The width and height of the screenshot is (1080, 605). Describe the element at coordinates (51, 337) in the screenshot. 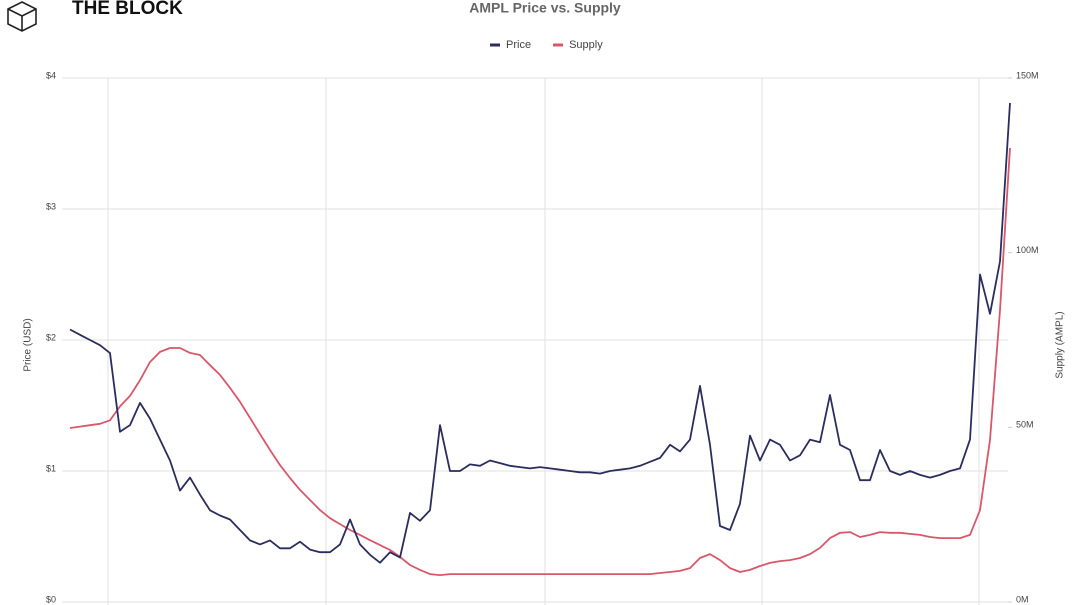

I see `y-tick-label: $2` at that location.